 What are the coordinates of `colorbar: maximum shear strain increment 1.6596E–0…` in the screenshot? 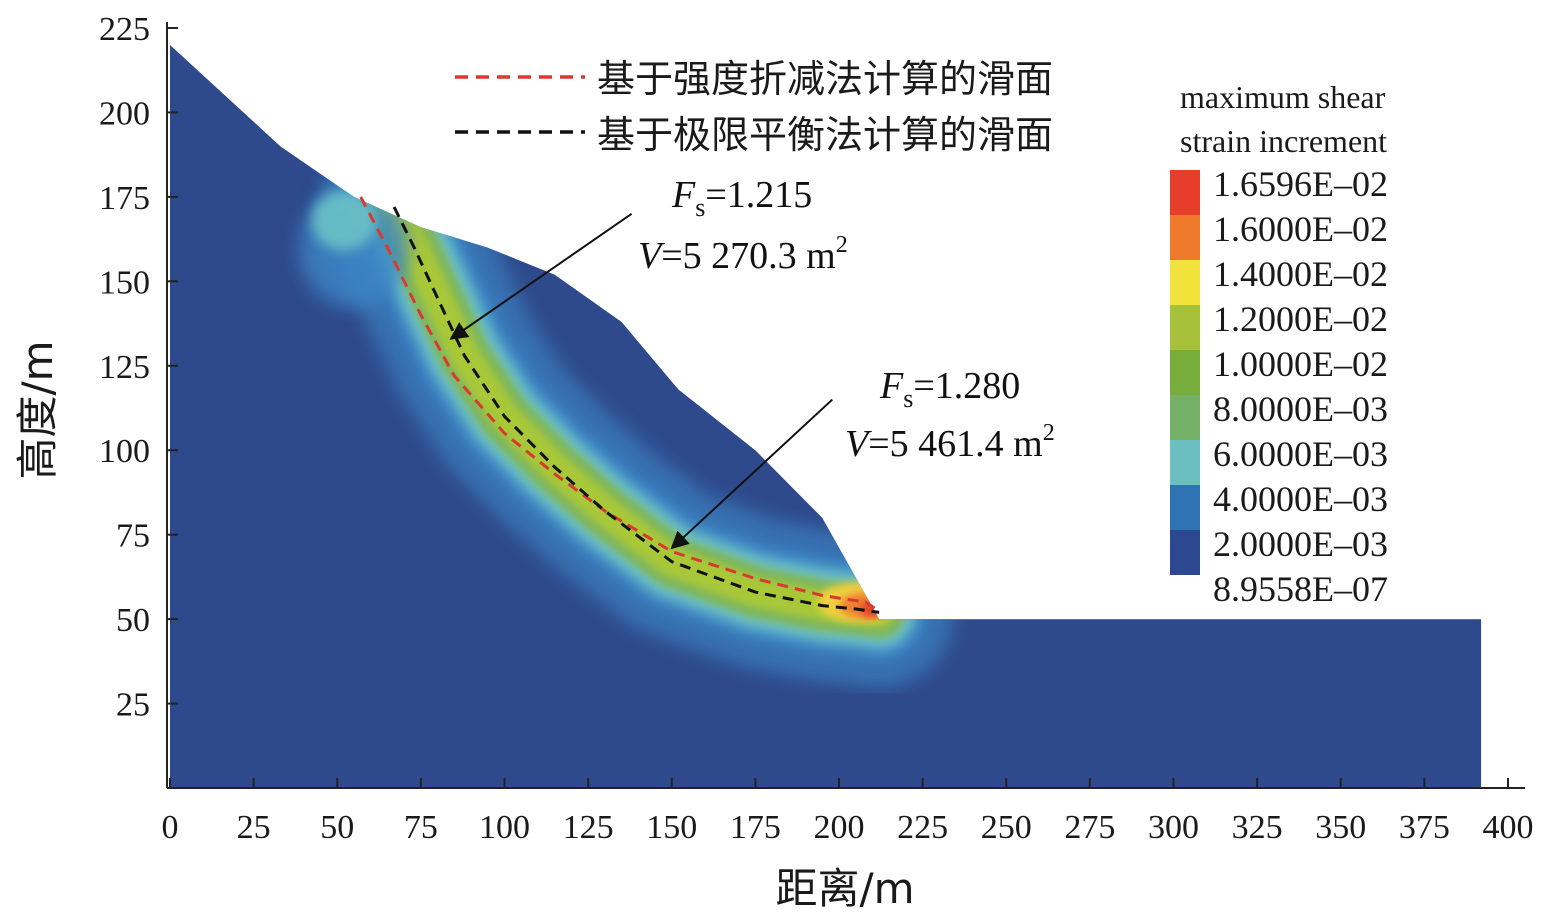 It's located at (1279, 344).